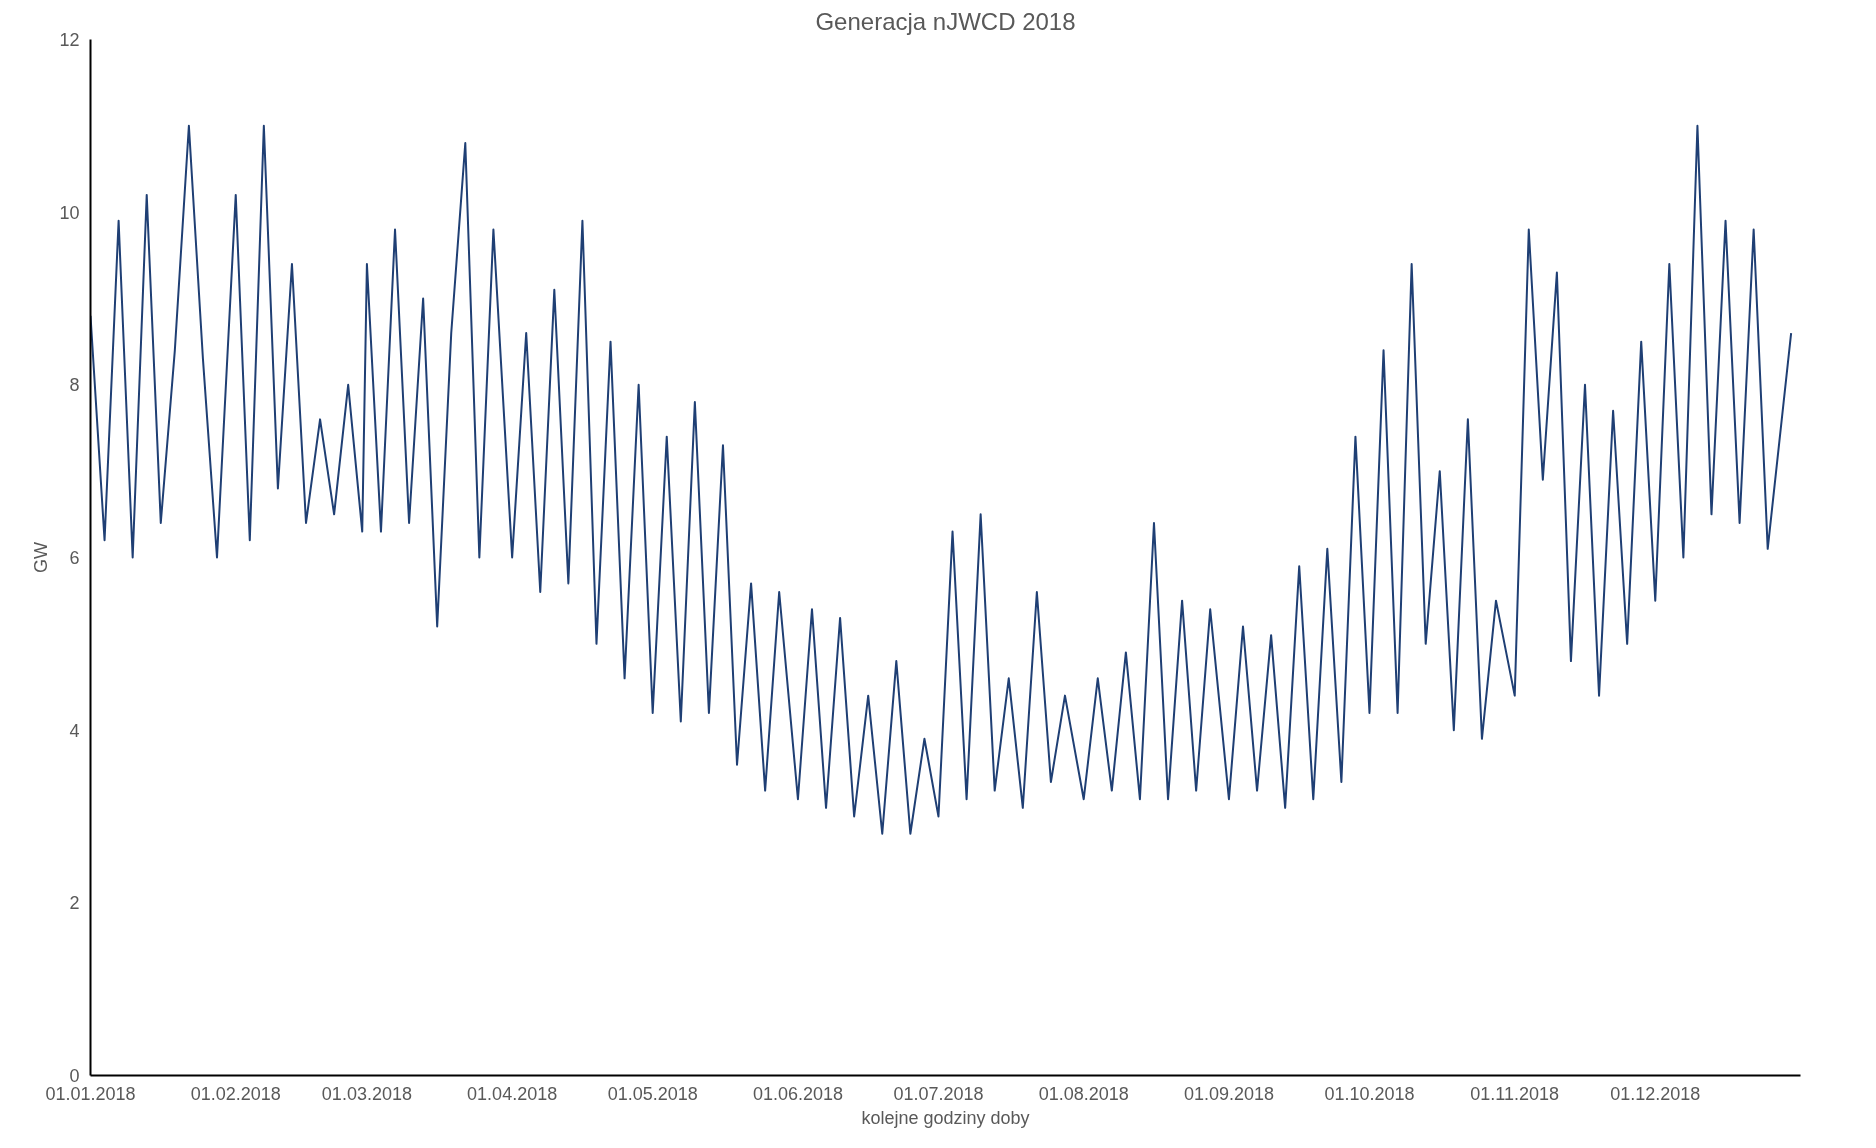 Image resolution: width=1876 pixels, height=1148 pixels. What do you see at coordinates (69, 212) in the screenshot?
I see `y-tick-label: 10` at bounding box center [69, 212].